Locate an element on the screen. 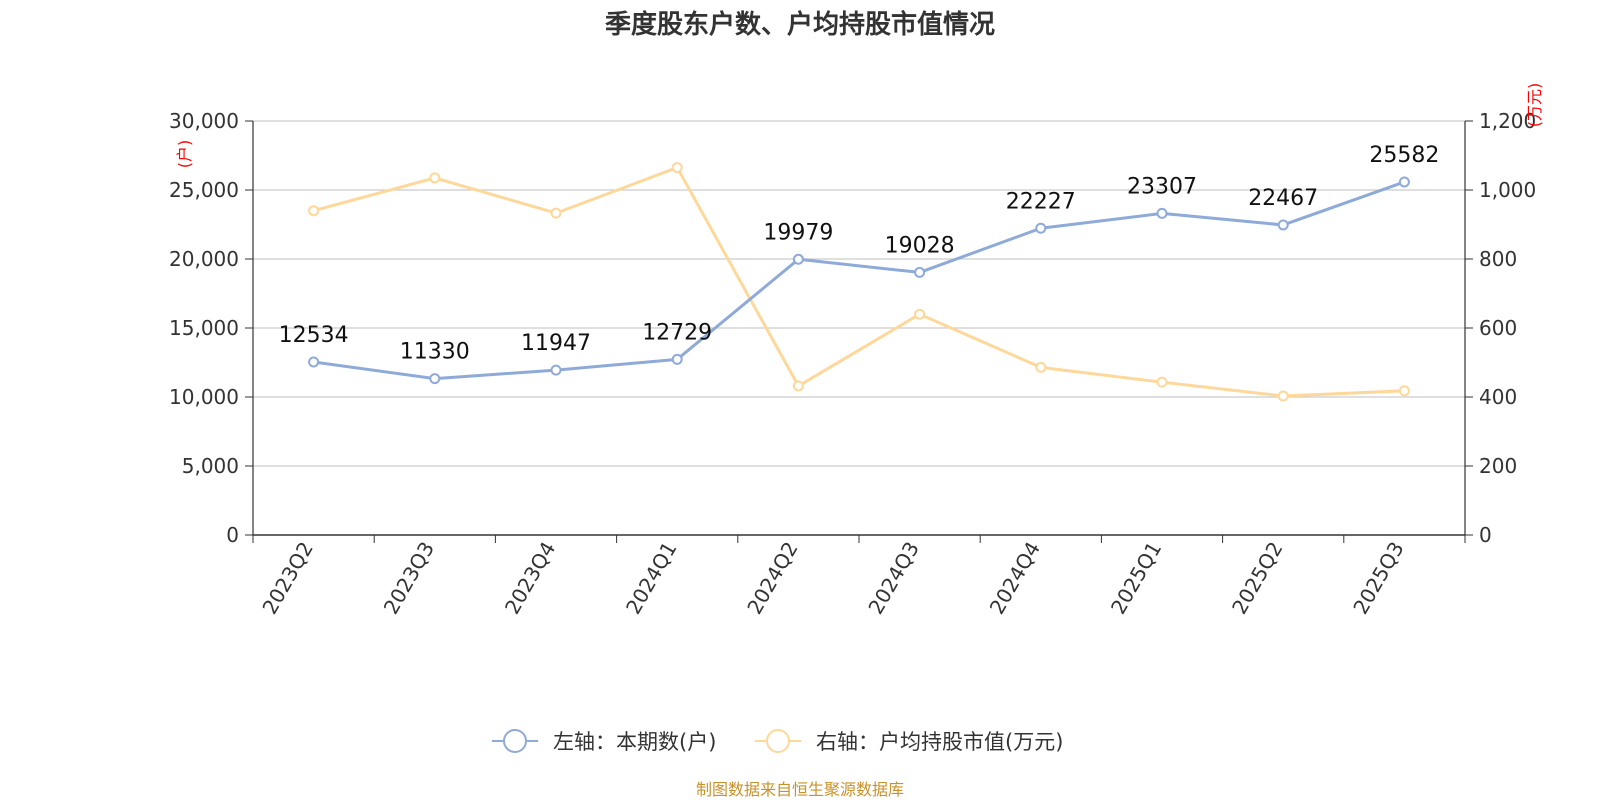 This screenshot has width=1600, height=800. left-axis-tick-label: 25,000 is located at coordinates (204, 190).